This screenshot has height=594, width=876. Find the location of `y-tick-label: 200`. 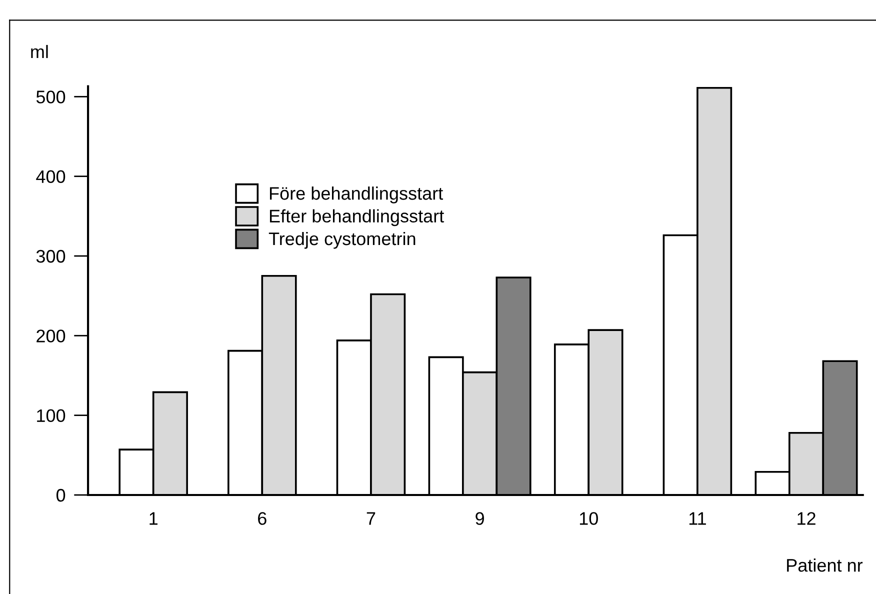

y-tick-label: 200 is located at coordinates (51, 336).